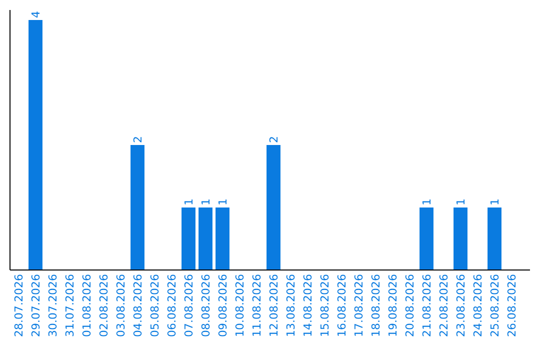 Image resolution: width=540 pixels, height=340 pixels. Describe the element at coordinates (274, 305) in the screenshot. I see `x-tick-label: 12.08.2026` at that location.